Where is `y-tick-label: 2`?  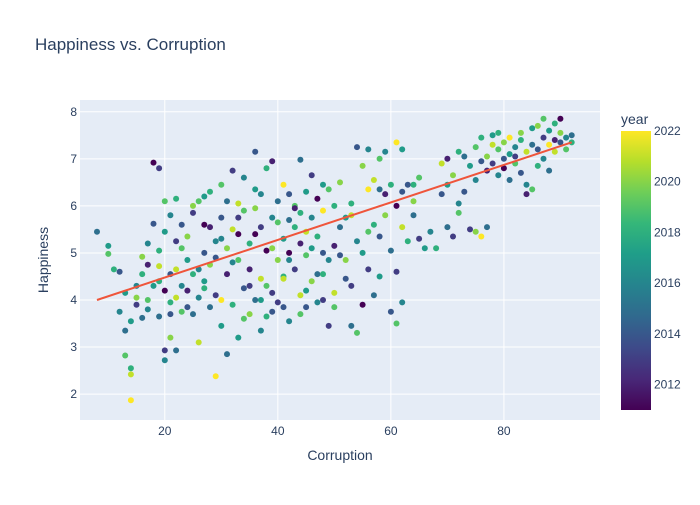
y-tick-label: 2 is located at coordinates (73, 394).